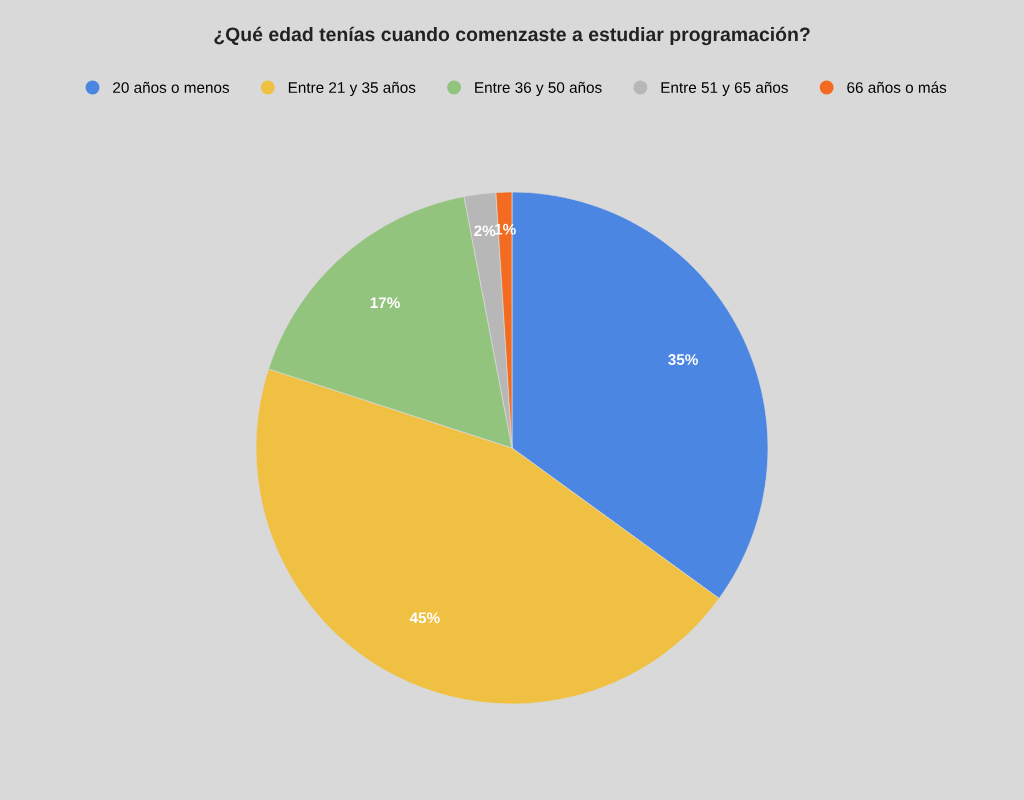 This screenshot has height=800, width=1024. I want to click on data-label: 35%, so click(683, 359).